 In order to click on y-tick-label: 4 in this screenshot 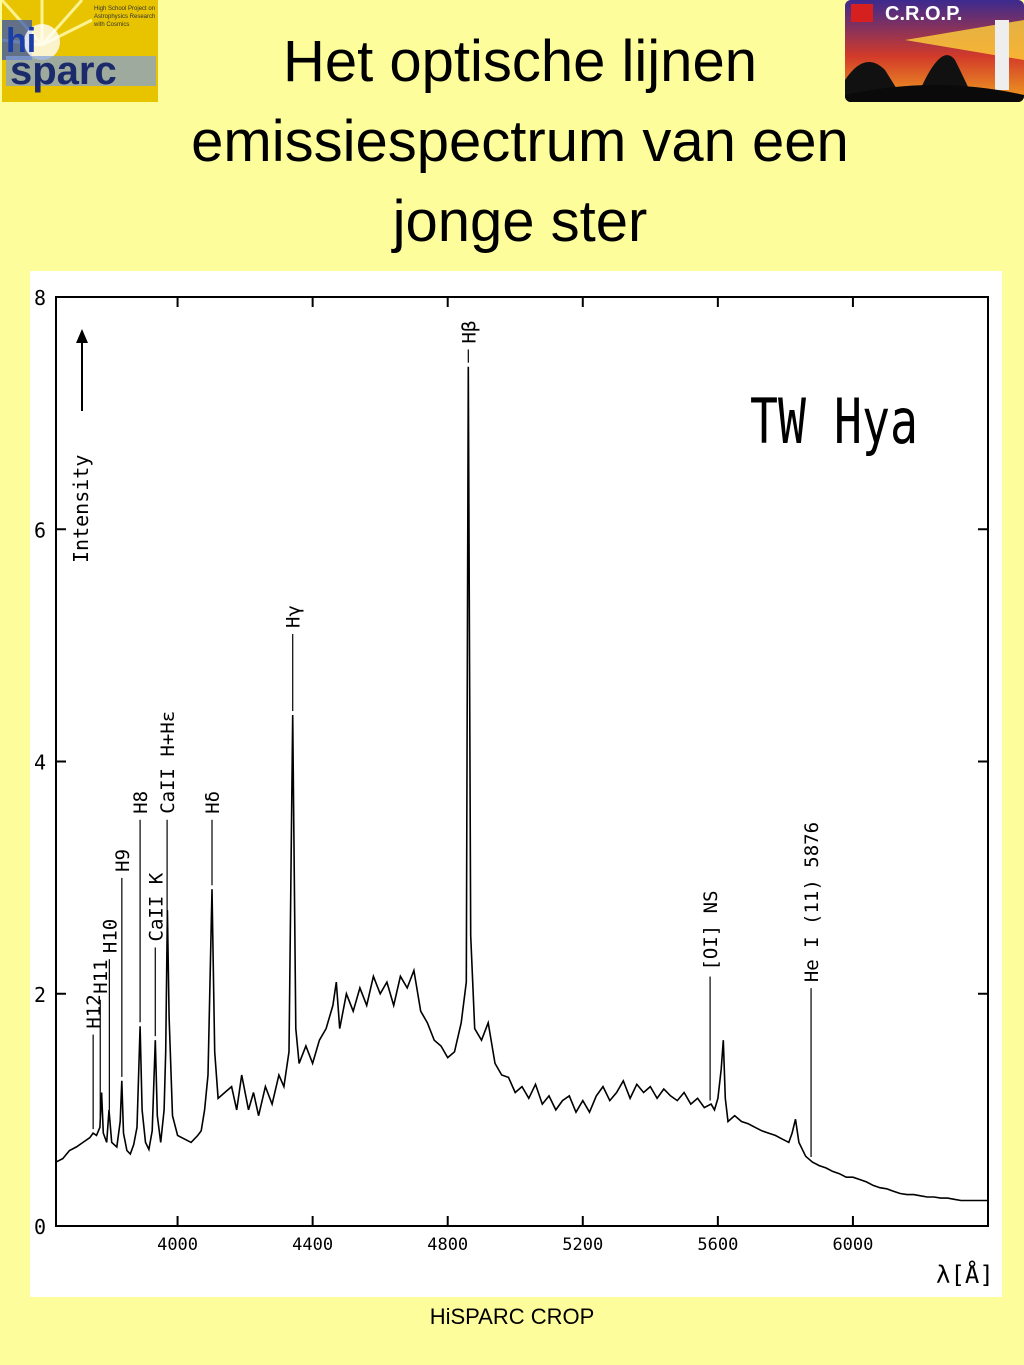, I will do `click(40, 763)`.